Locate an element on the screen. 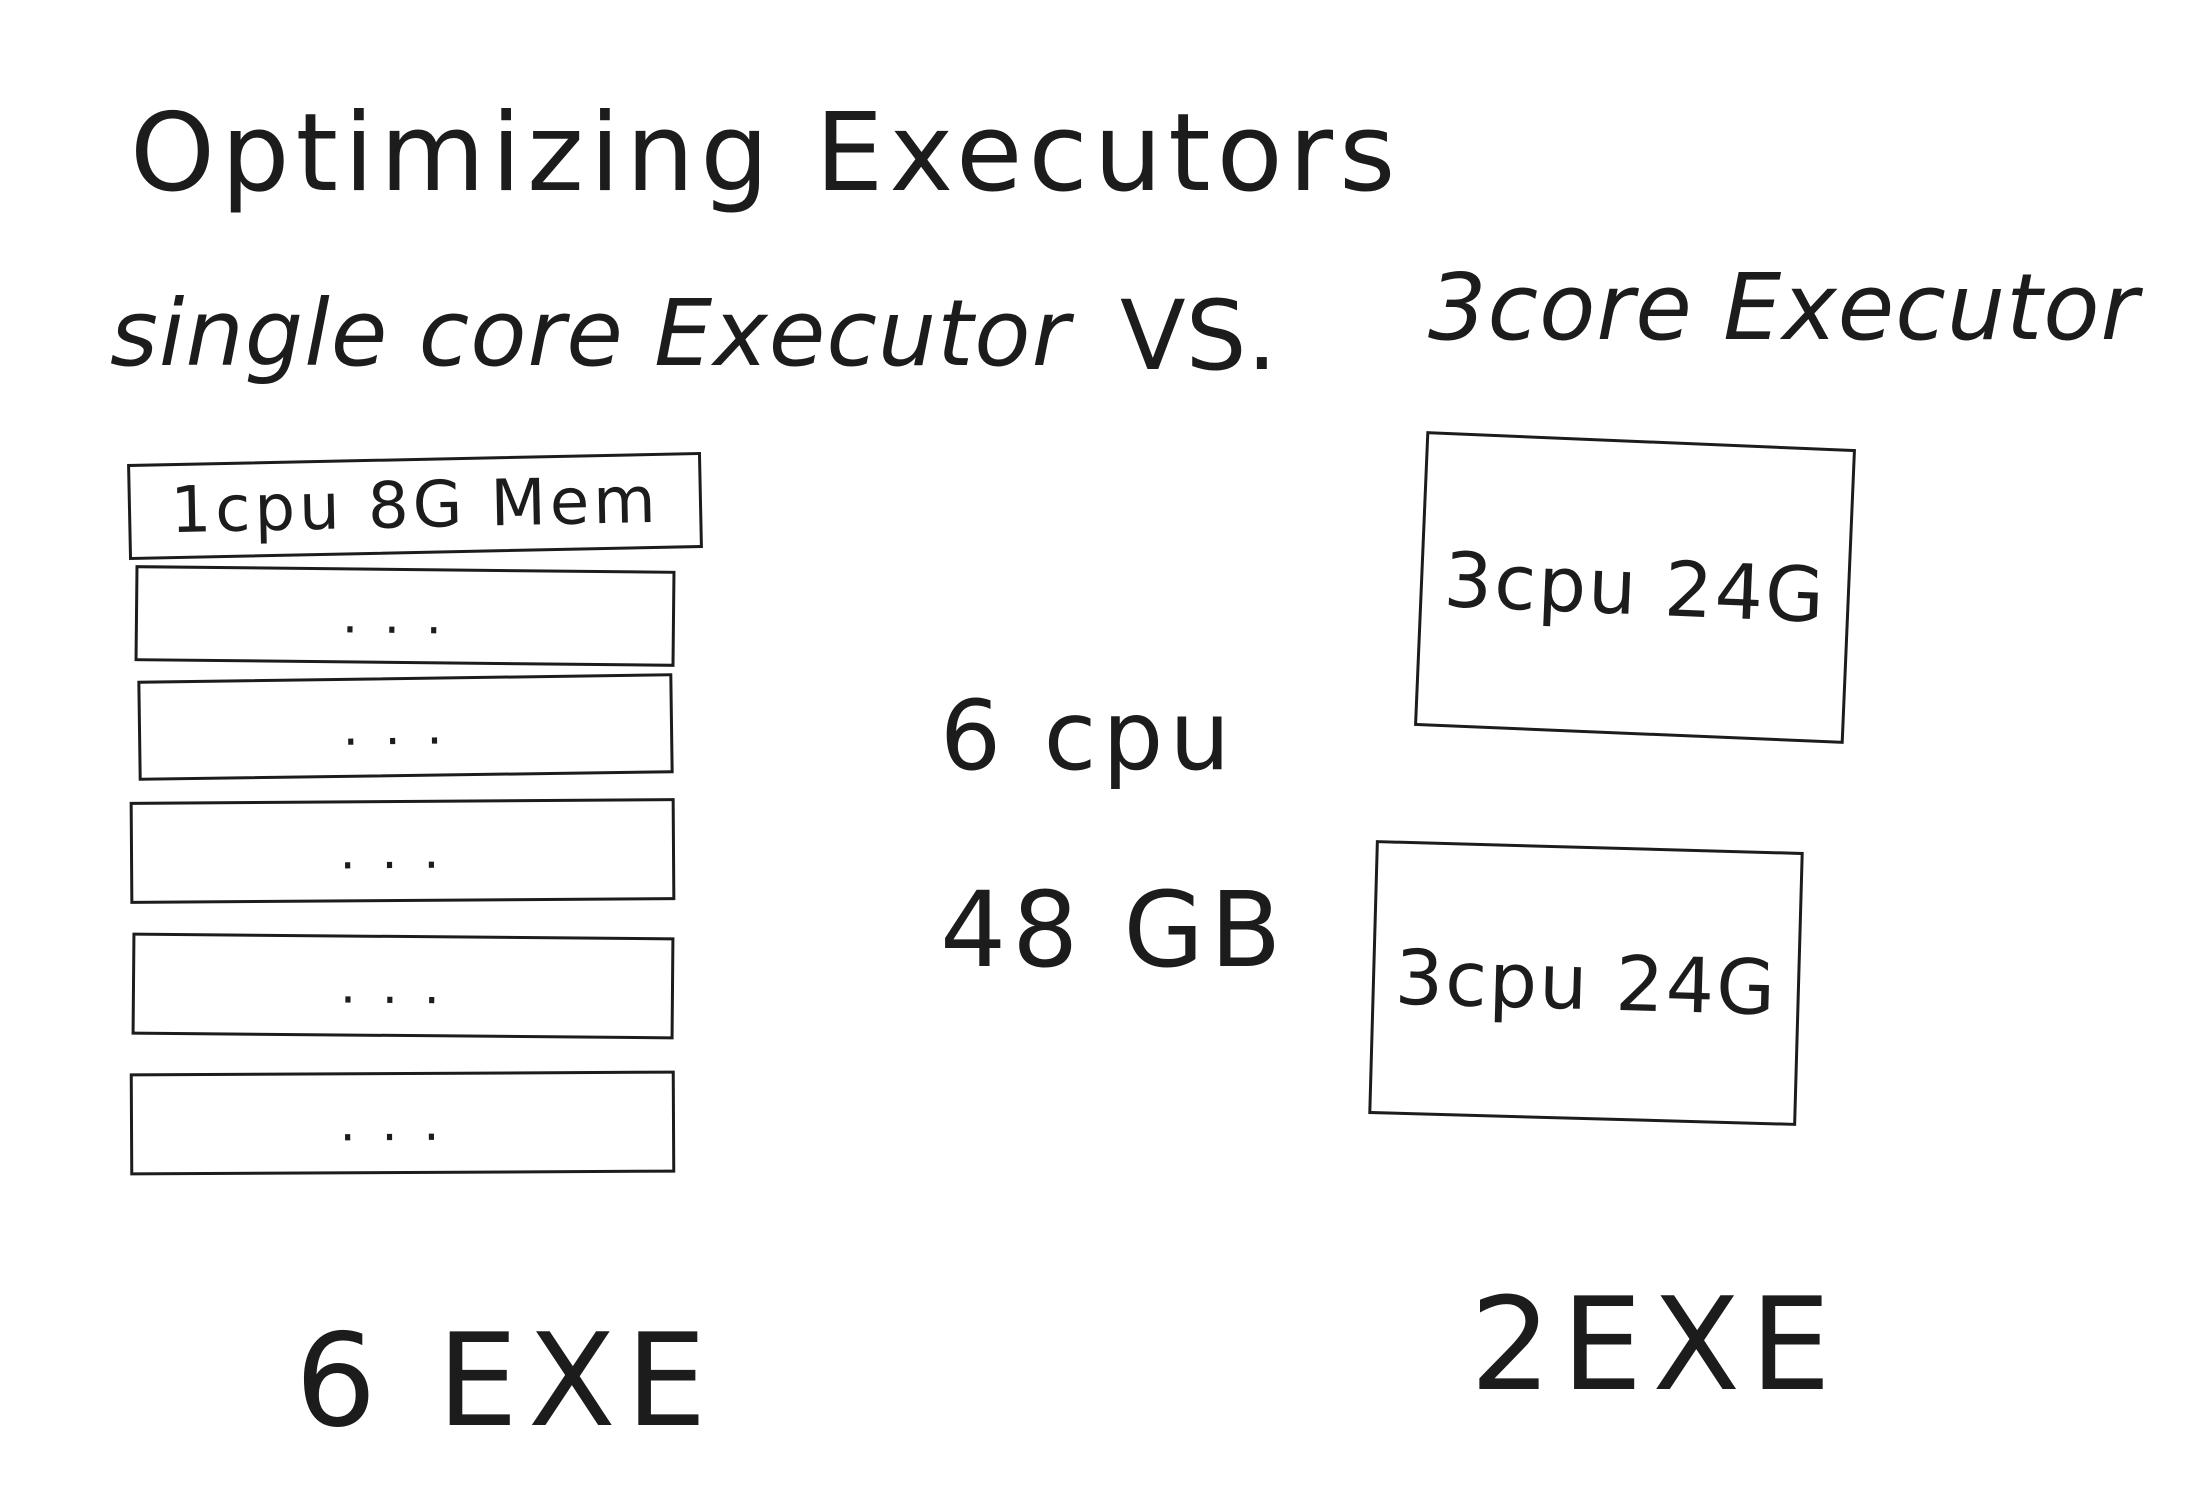 The width and height of the screenshot is (2212, 1512). three-core-heading: 3core Executor is located at coordinates (1784, 307).